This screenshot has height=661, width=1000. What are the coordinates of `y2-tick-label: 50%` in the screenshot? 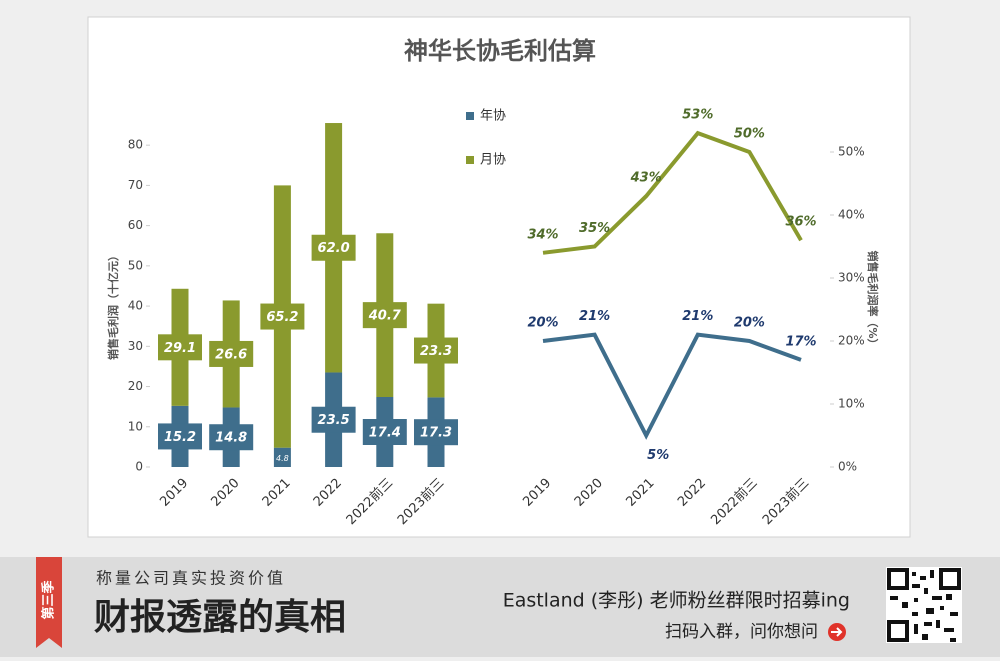 It's located at (851, 152).